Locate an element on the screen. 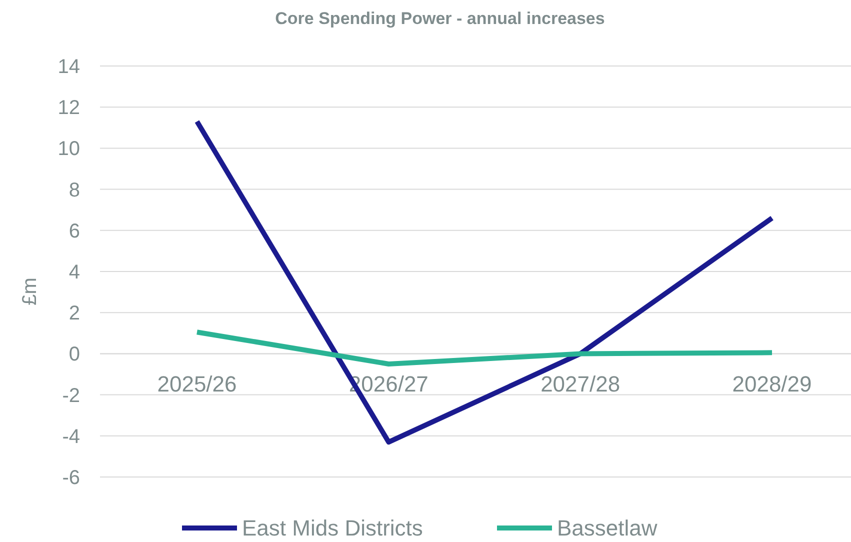 This screenshot has height=542, width=851. y-tick-label: 14 is located at coordinates (69, 67).